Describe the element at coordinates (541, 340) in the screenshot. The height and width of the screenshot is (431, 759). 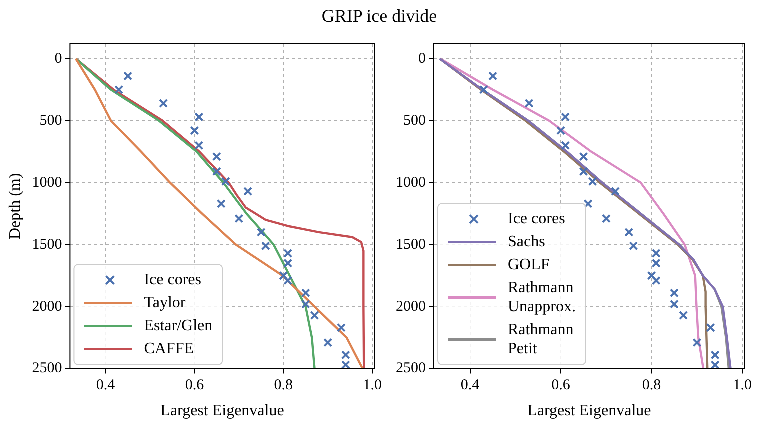
I see `legend-label: Rathmann Petit` at that location.